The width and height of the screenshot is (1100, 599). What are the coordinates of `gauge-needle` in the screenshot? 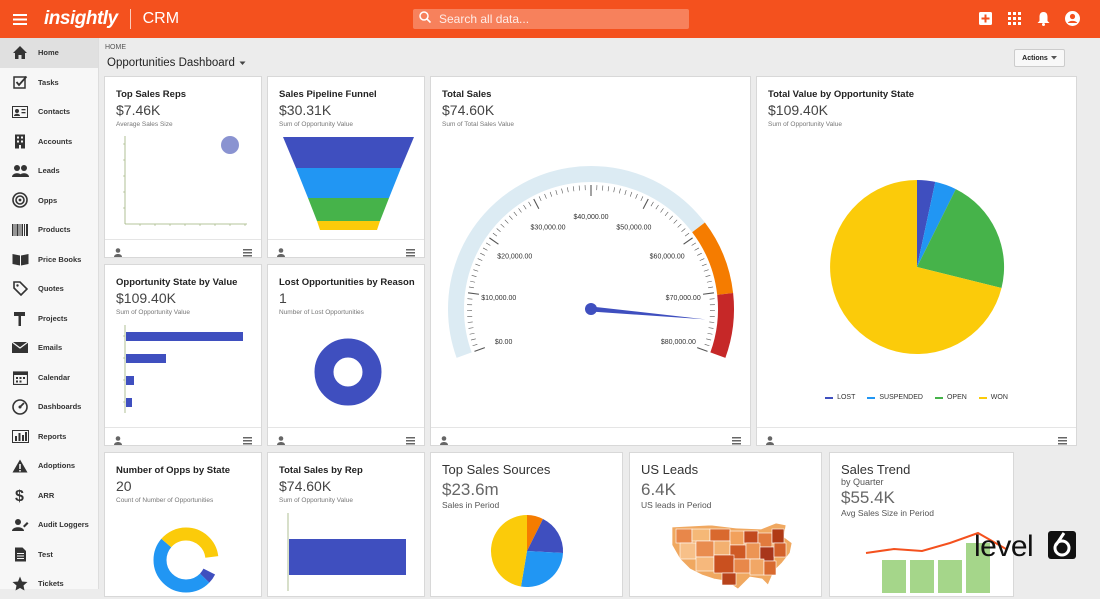 It's located at (648, 313).